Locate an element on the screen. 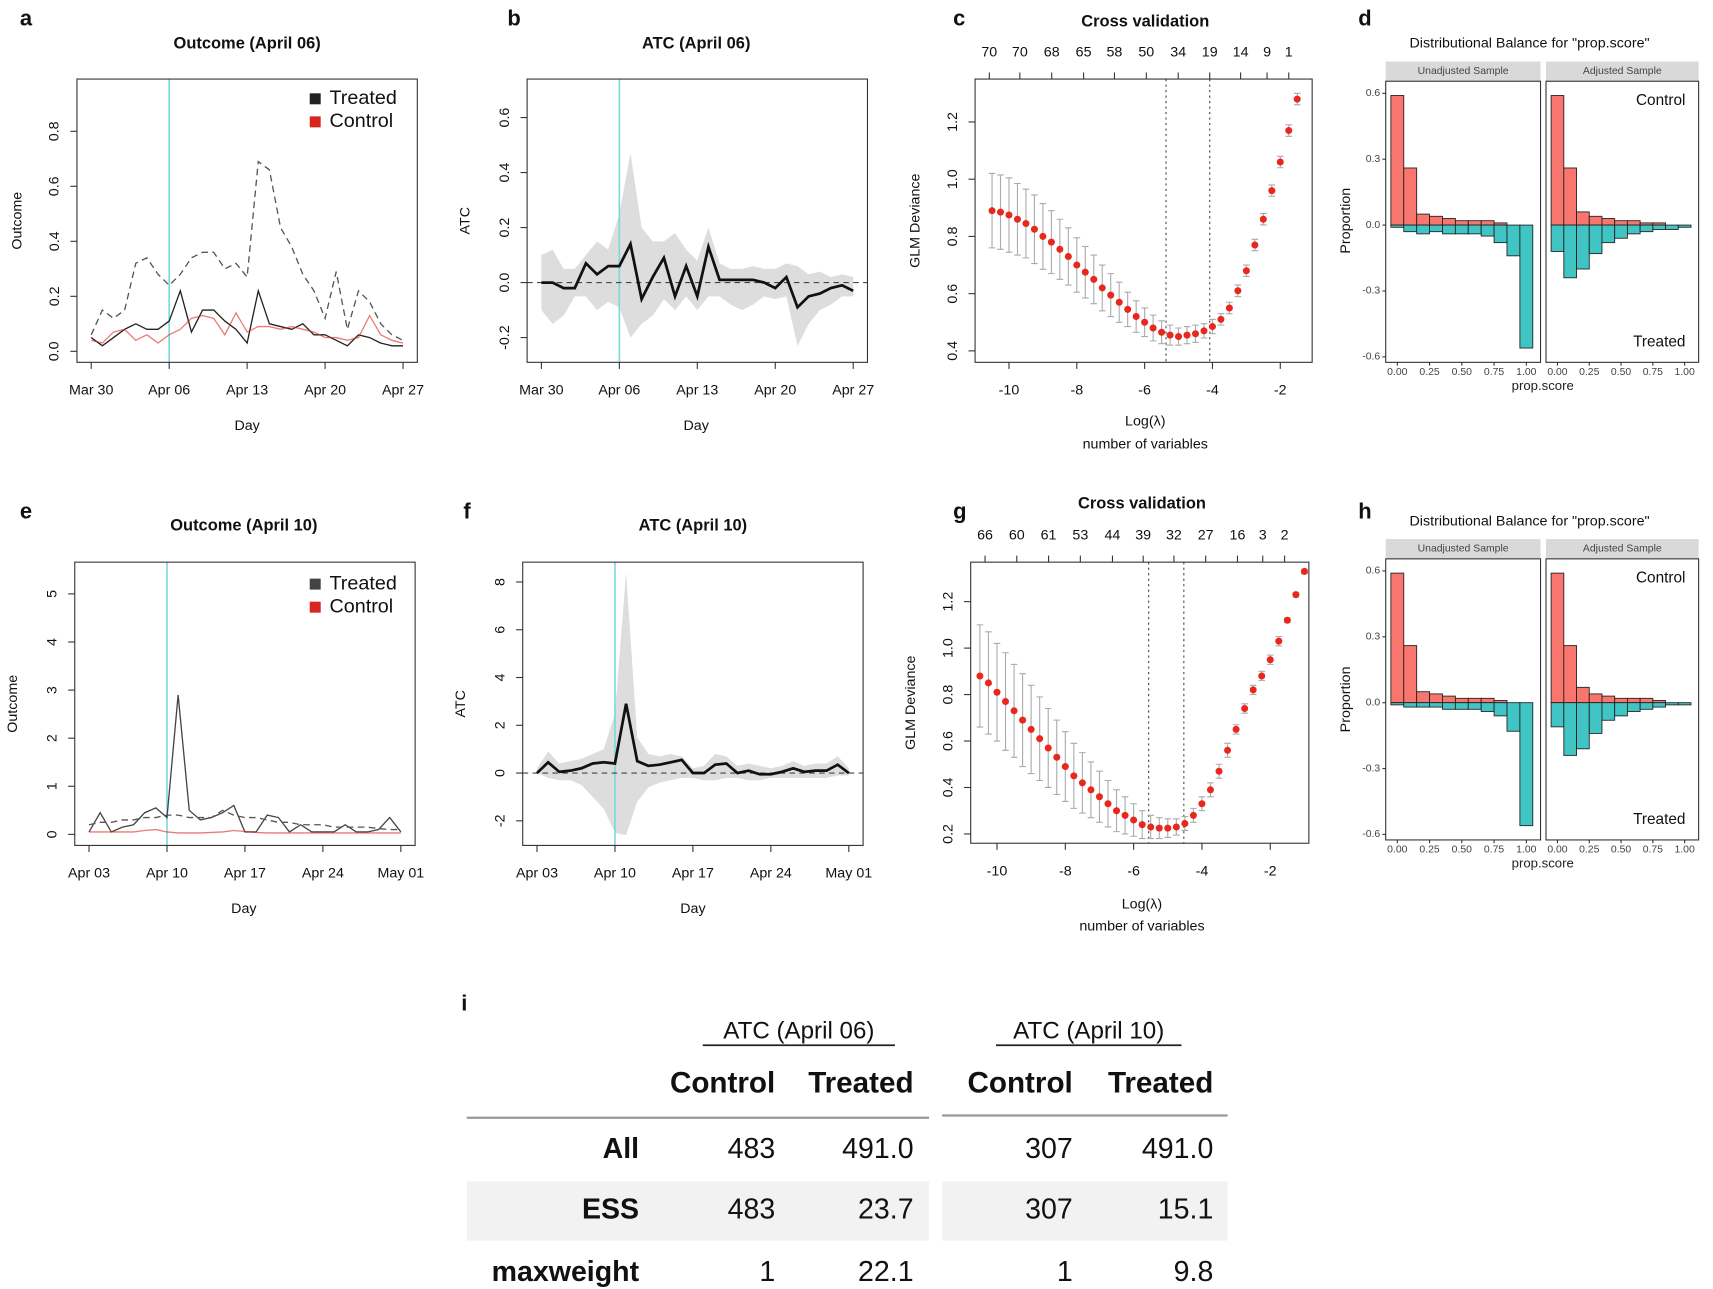 Image resolution: width=1713 pixels, height=1289 pixels. row-shade is located at coordinates (1085, 1211).